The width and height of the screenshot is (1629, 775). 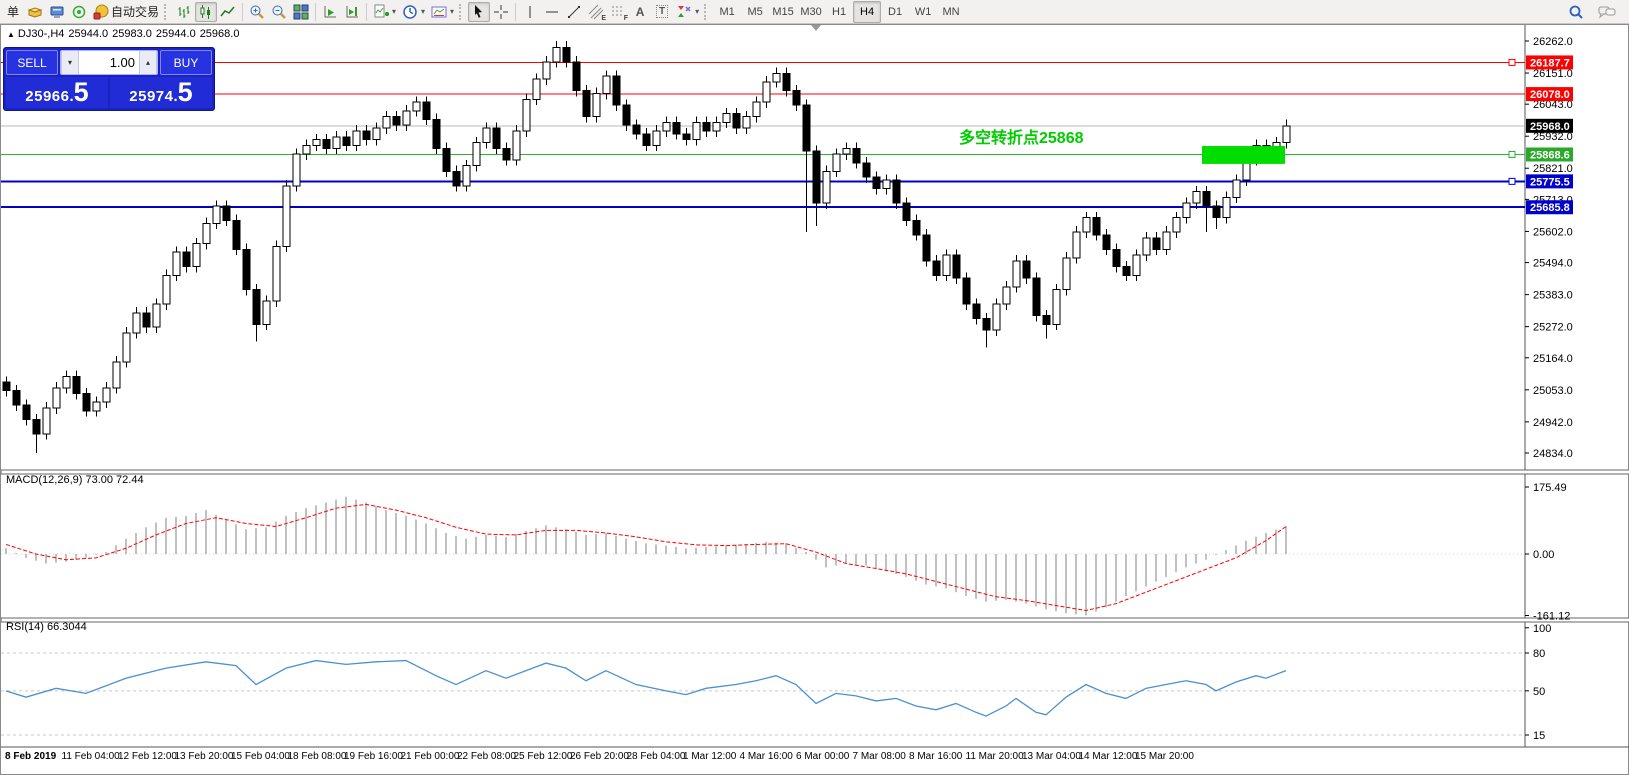 What do you see at coordinates (1542, 629) in the screenshot?
I see `rsi-tick-label: 100` at bounding box center [1542, 629].